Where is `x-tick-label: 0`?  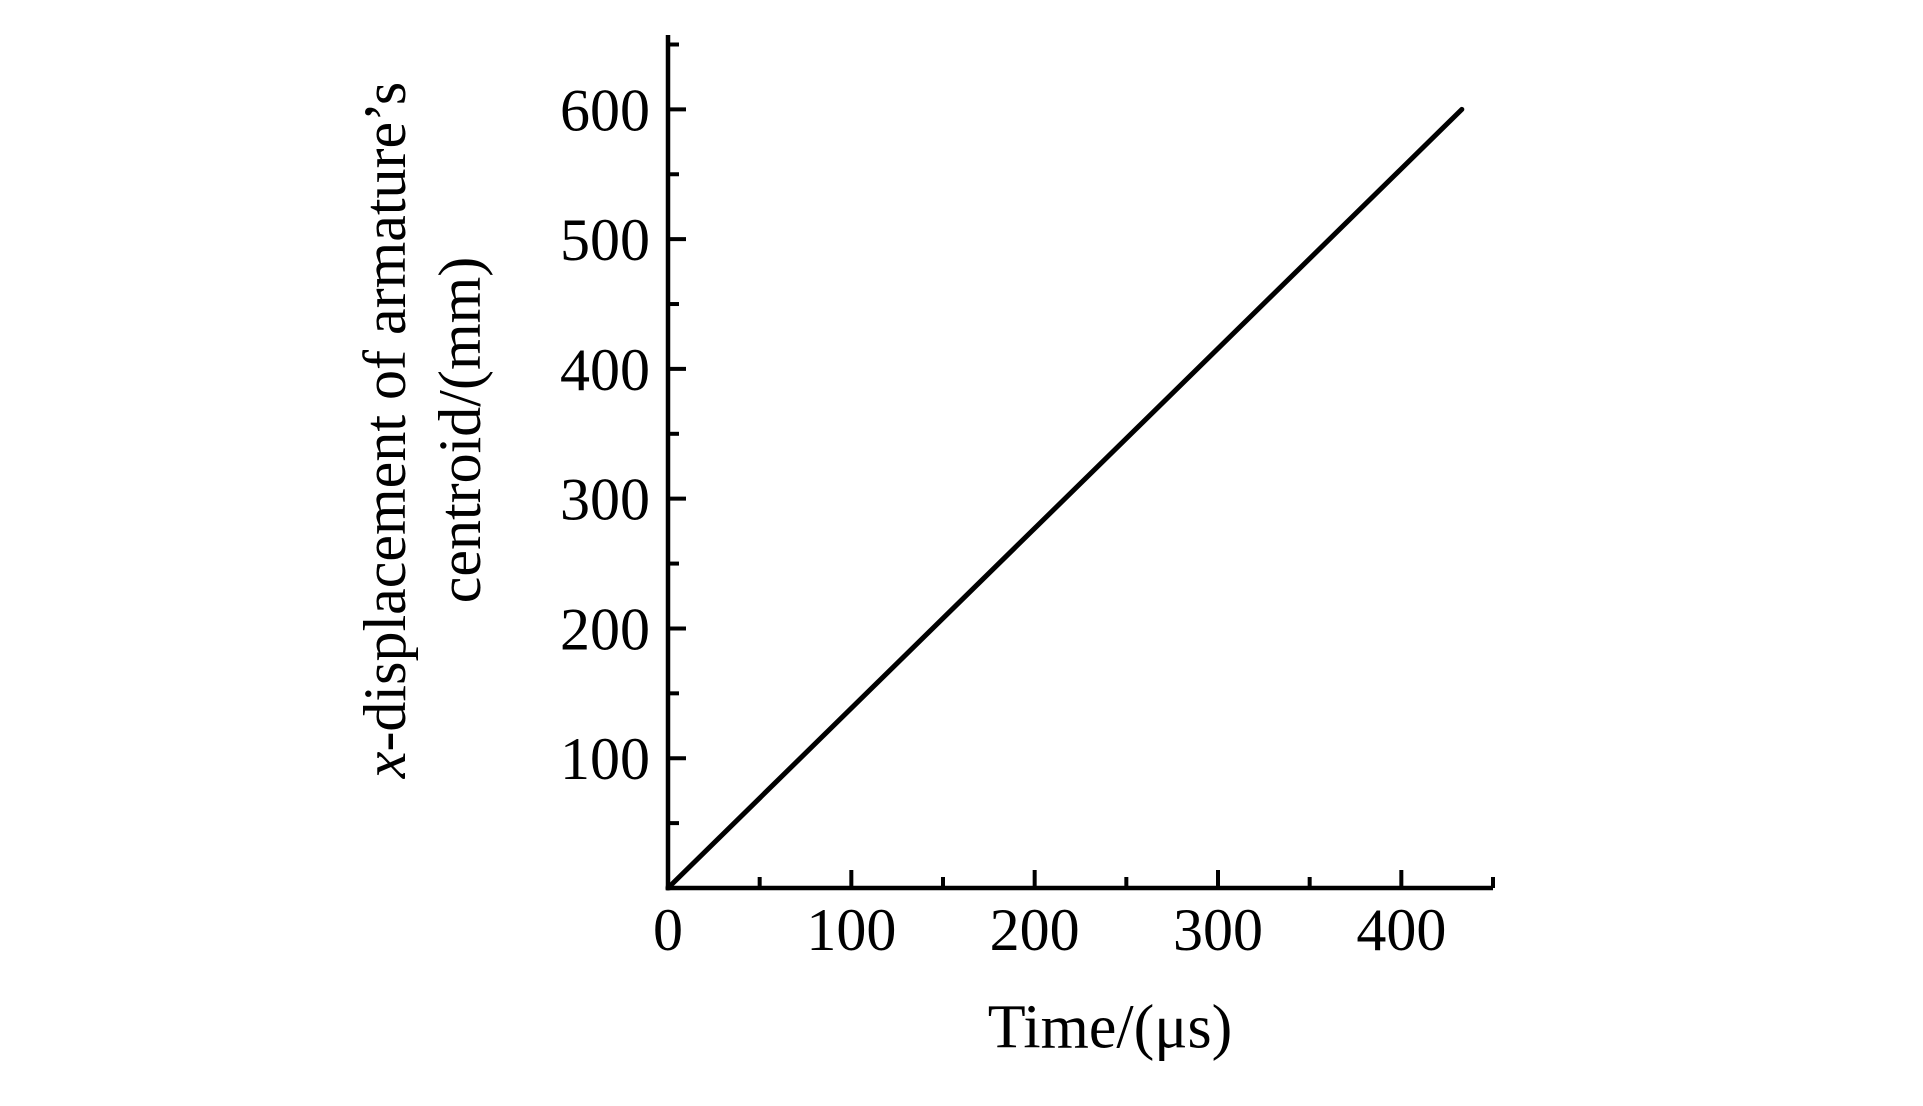 x-tick-label: 0 is located at coordinates (668, 930).